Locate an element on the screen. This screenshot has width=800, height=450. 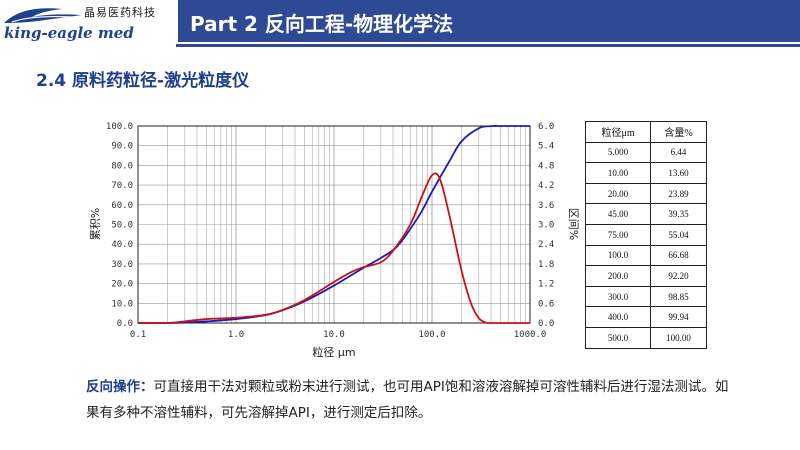
page-title: Part 2 反向工程-物理化学法 is located at coordinates (322, 24).